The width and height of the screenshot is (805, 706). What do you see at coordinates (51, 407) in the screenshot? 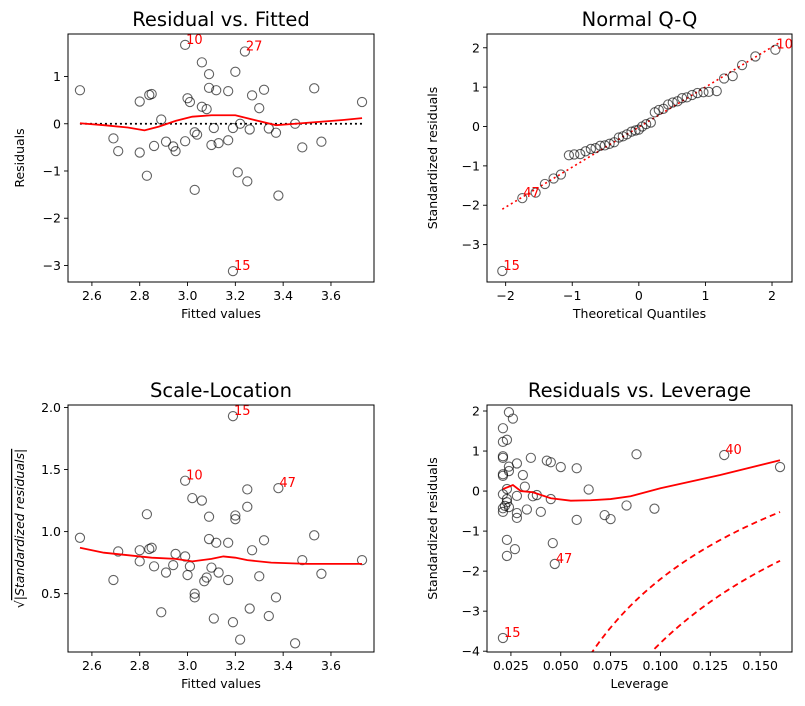
I see `y-tick-label: 2.0` at bounding box center [51, 407].